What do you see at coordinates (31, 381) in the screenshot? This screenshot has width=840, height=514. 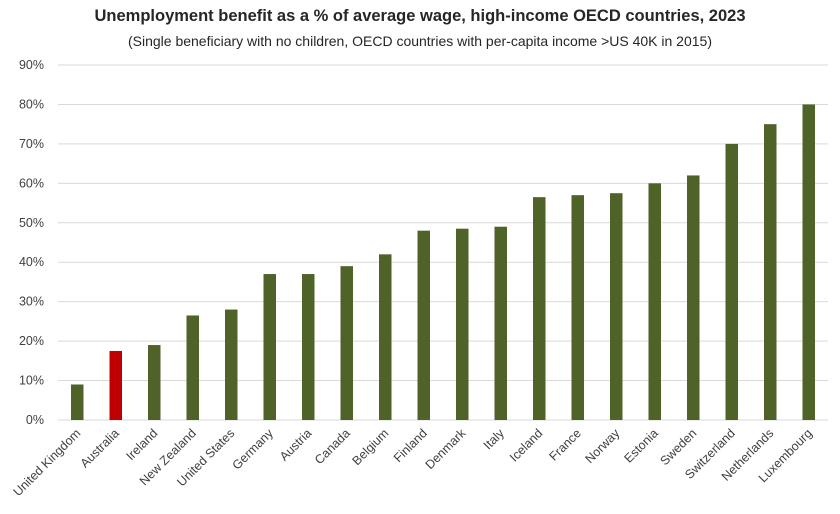 I see `y-tick-label: 10%` at bounding box center [31, 381].